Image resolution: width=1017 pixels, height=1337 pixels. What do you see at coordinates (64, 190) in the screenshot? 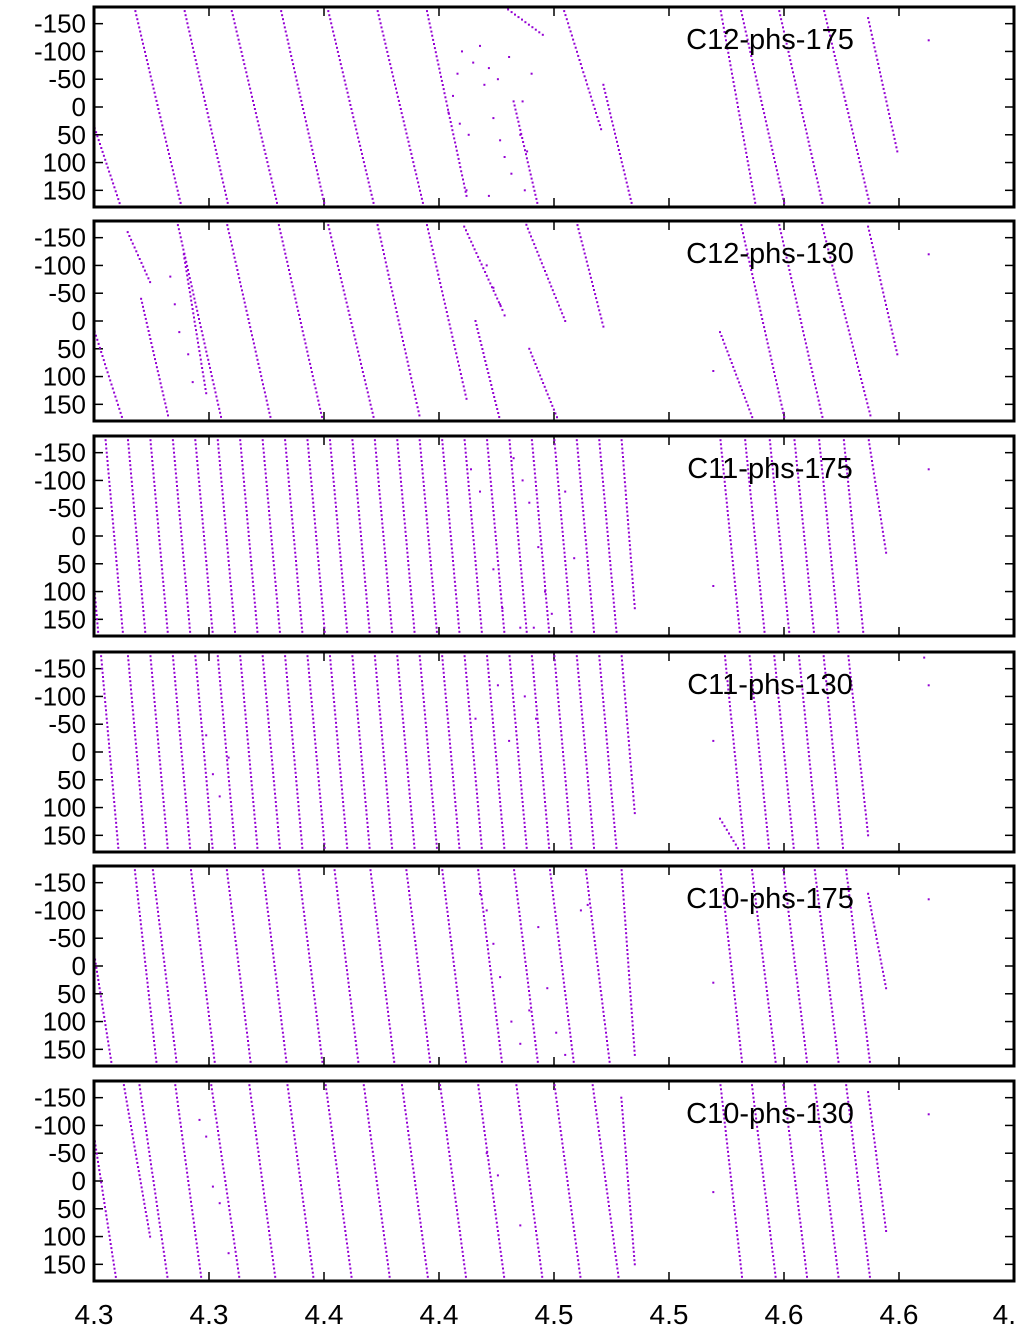
I see `y-tick-label: 150` at bounding box center [64, 190].